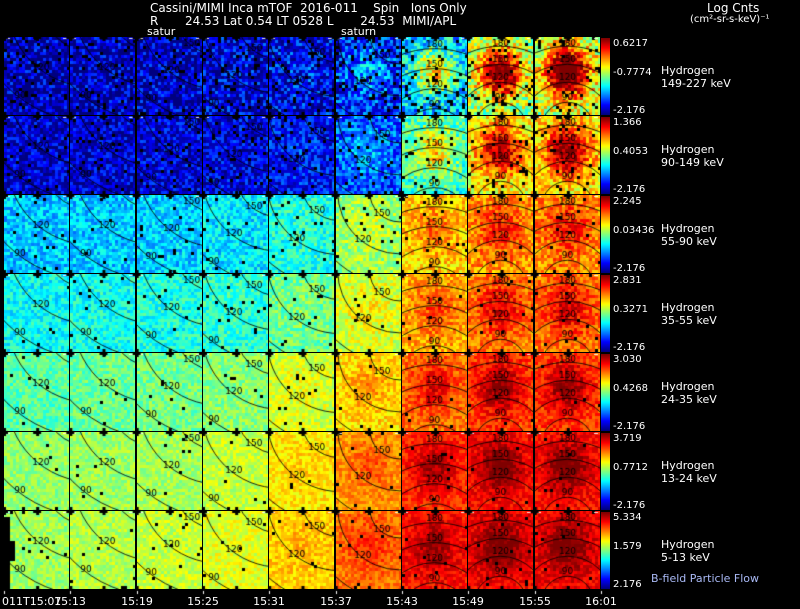 This screenshot has width=800, height=609. Describe the element at coordinates (605, 392) in the screenshot. I see `colorbar-row5` at that location.